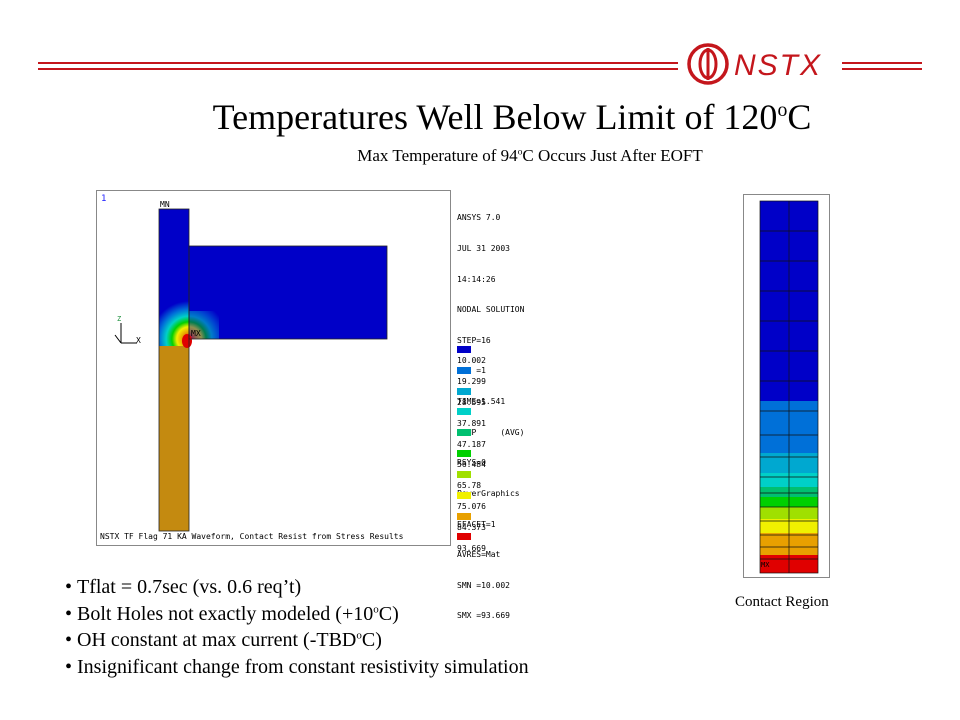 This screenshot has width=960, height=720. I want to click on mn-label: MN, so click(165, 204).